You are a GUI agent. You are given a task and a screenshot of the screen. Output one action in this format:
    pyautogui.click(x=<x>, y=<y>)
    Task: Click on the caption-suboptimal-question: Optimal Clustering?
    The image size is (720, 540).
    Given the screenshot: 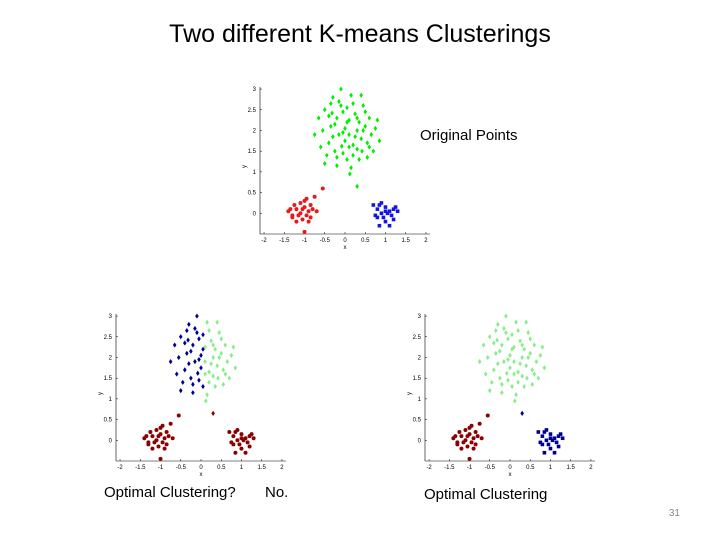 What is the action you would take?
    pyautogui.click(x=170, y=492)
    